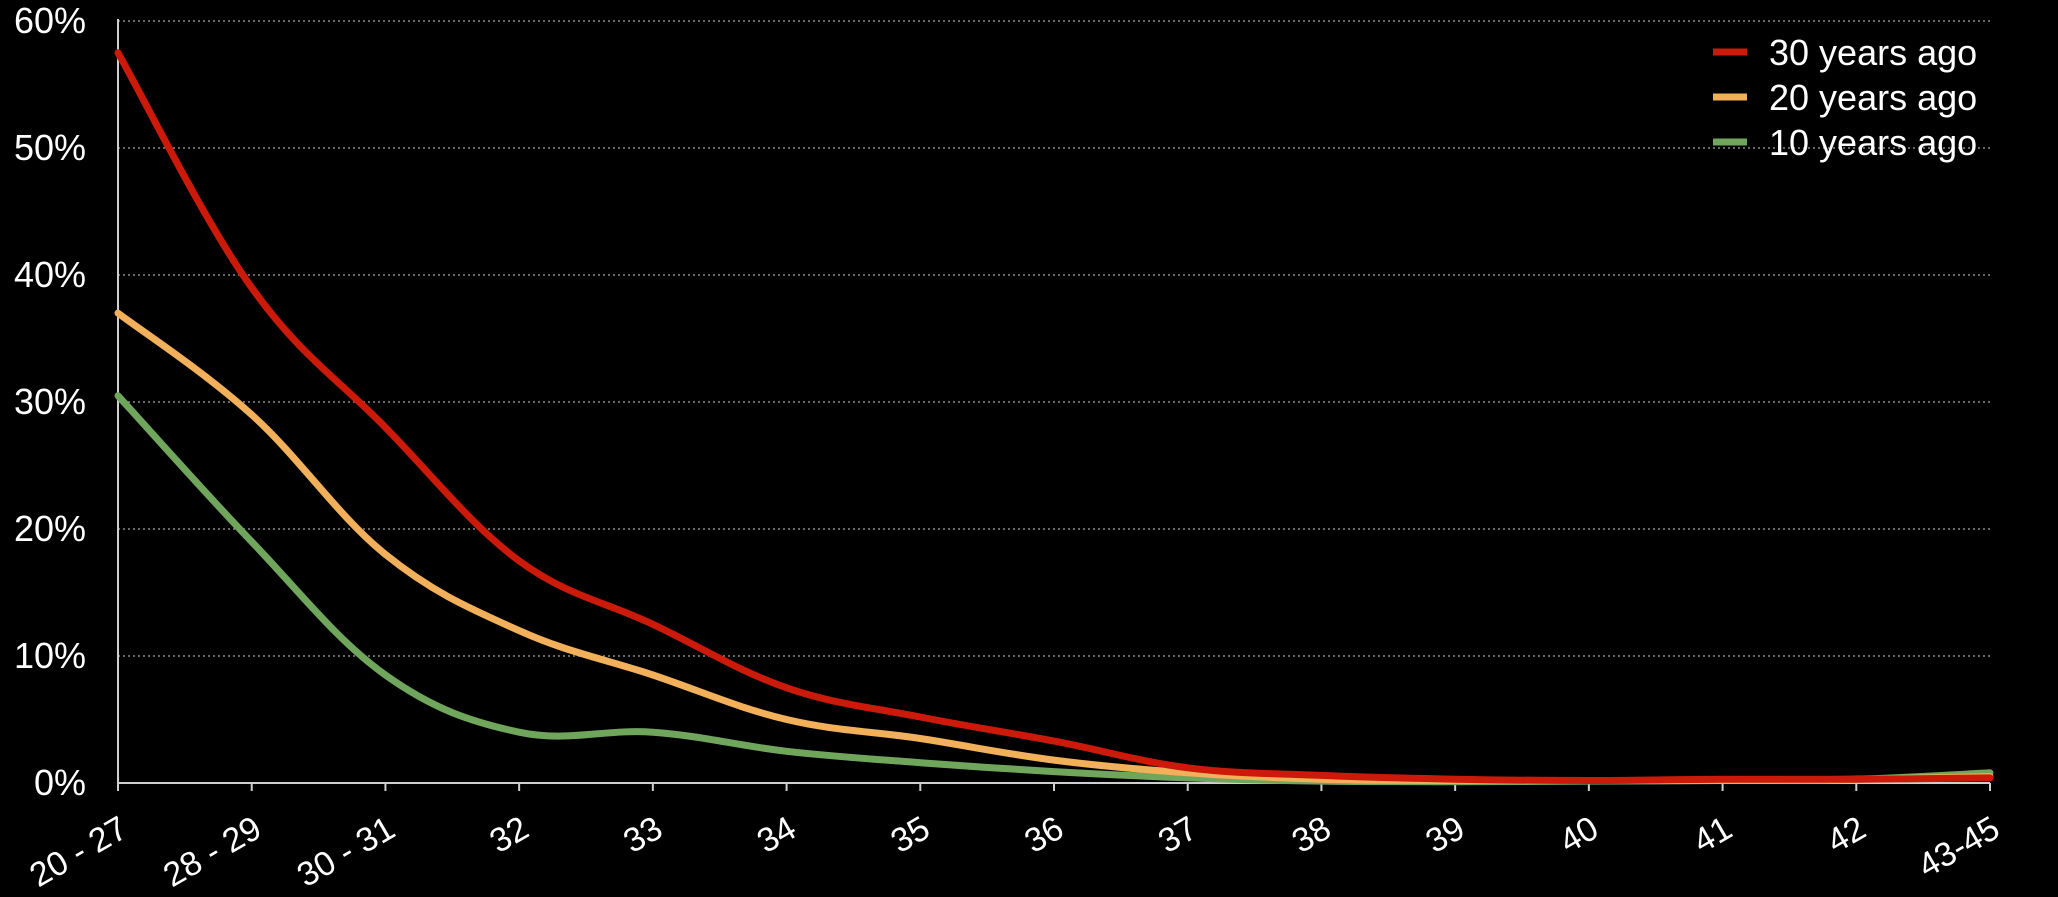 Image resolution: width=2058 pixels, height=897 pixels. I want to click on x-tick-label: 41, so click(1713, 835).